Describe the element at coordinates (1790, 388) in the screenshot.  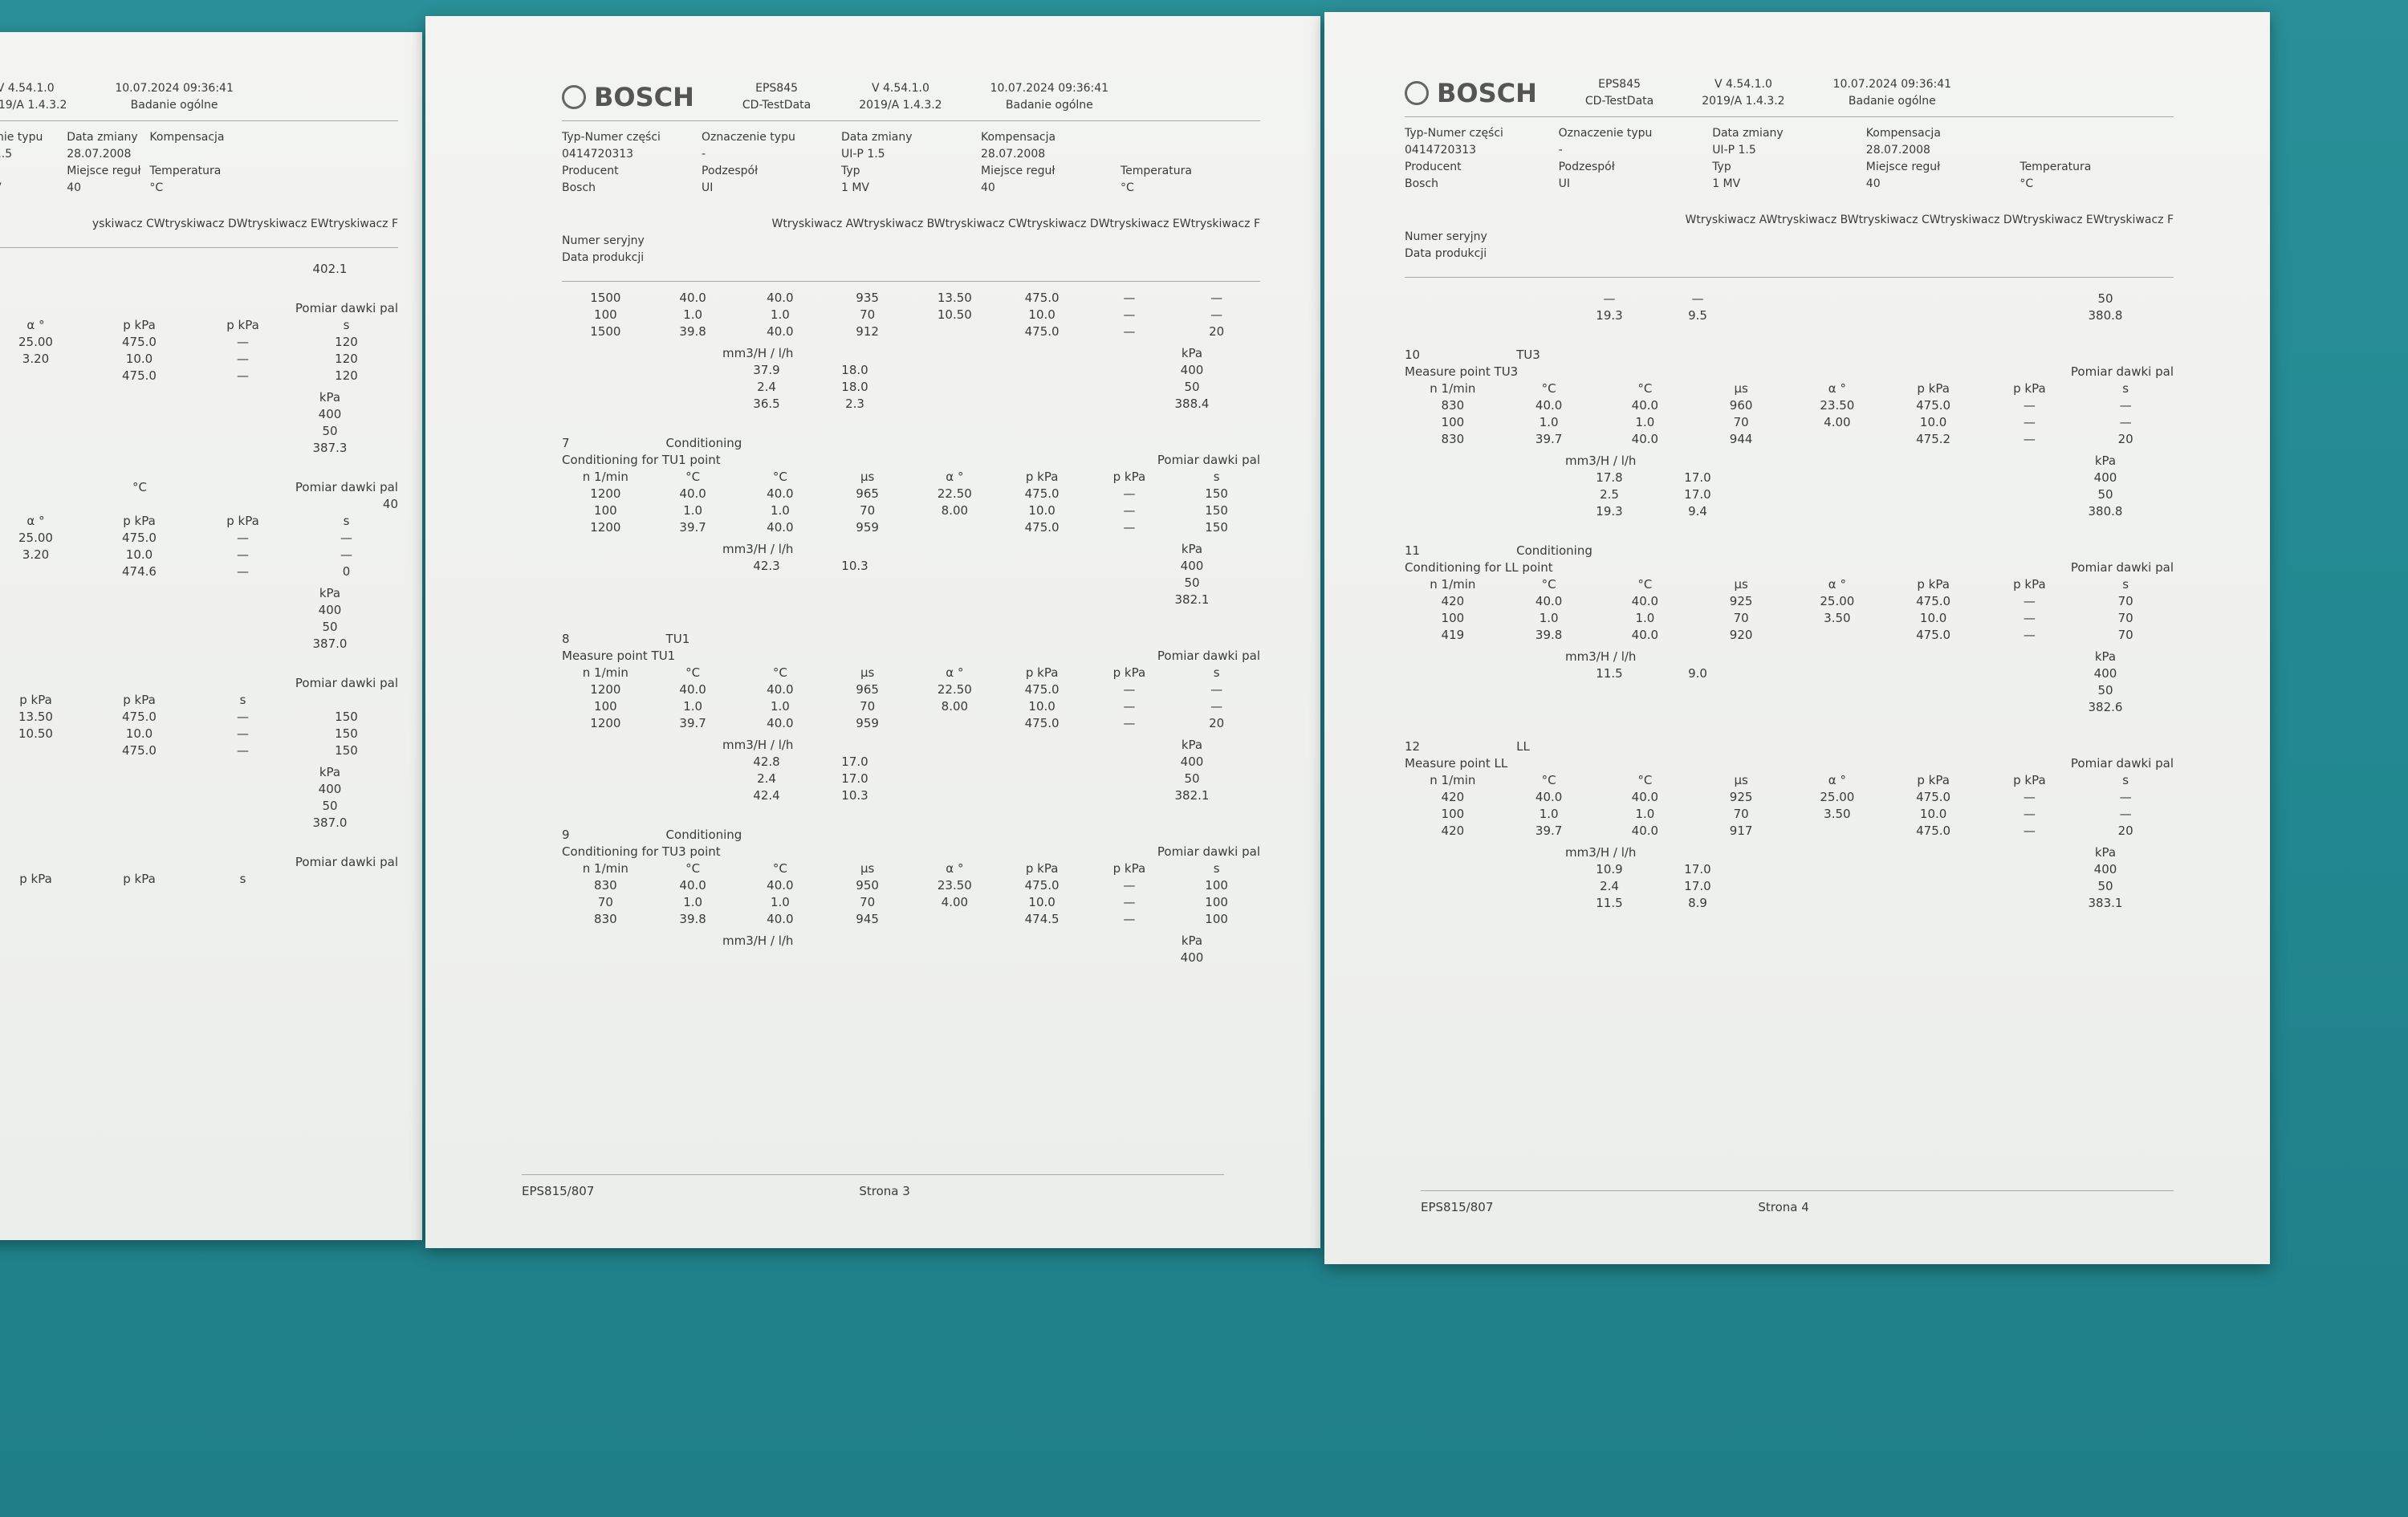
I see `units-row: n 1/min °C °C µs α ° p kPa p kPa s` at that location.